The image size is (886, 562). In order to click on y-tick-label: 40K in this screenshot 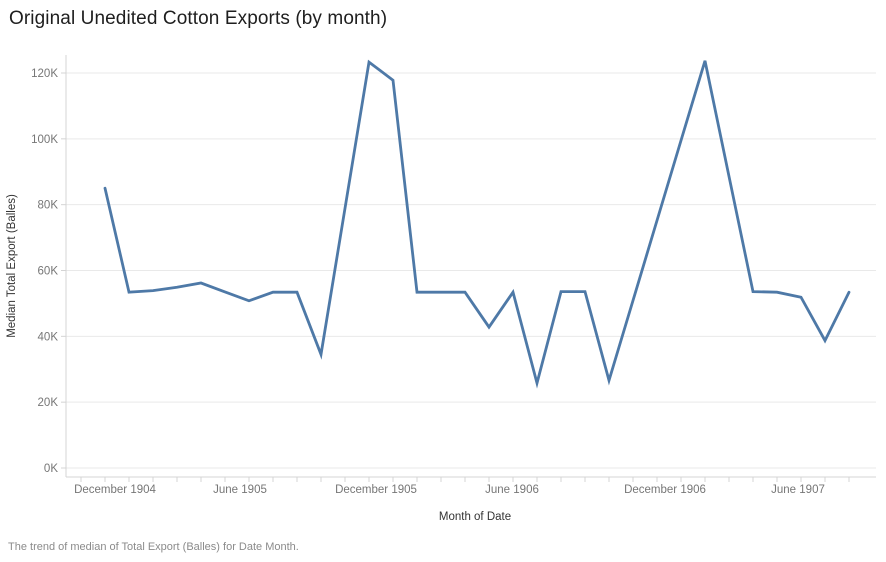, I will do `click(48, 337)`.